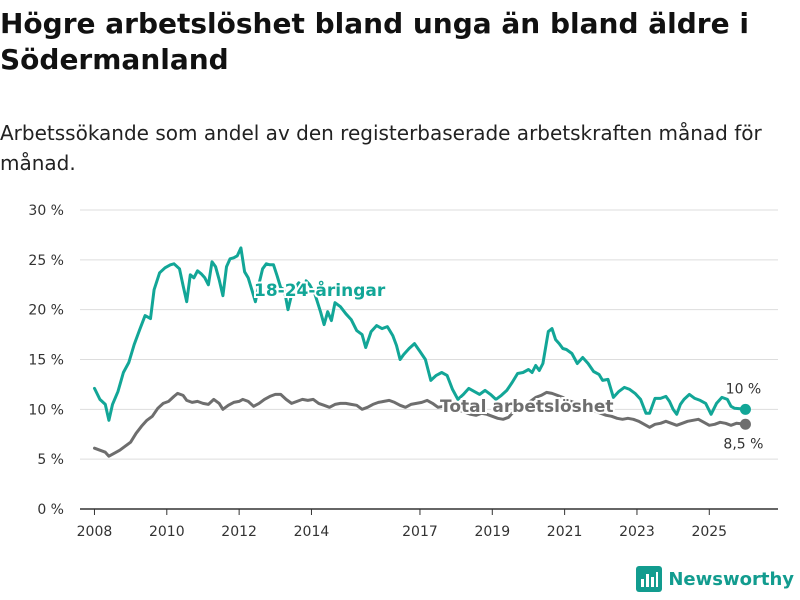  What do you see at coordinates (167, 532) in the screenshot?
I see `x-tick-label: 2010` at bounding box center [167, 532].